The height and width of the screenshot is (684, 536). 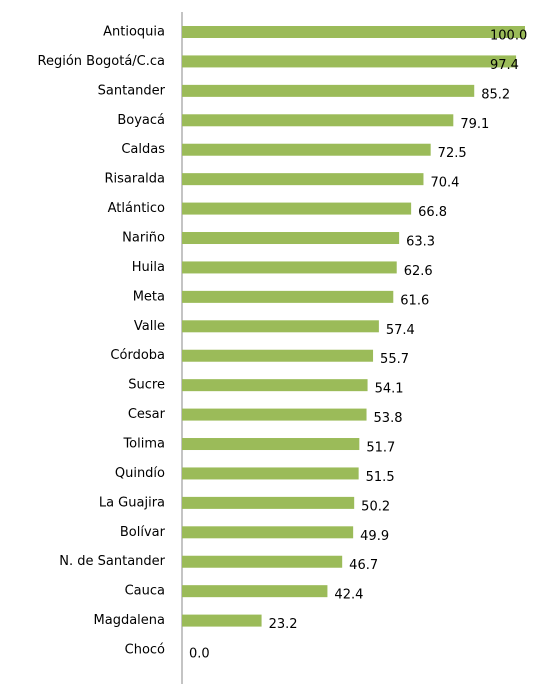 What do you see at coordinates (432, 212) in the screenshot?
I see `value-label: 66.8` at bounding box center [432, 212].